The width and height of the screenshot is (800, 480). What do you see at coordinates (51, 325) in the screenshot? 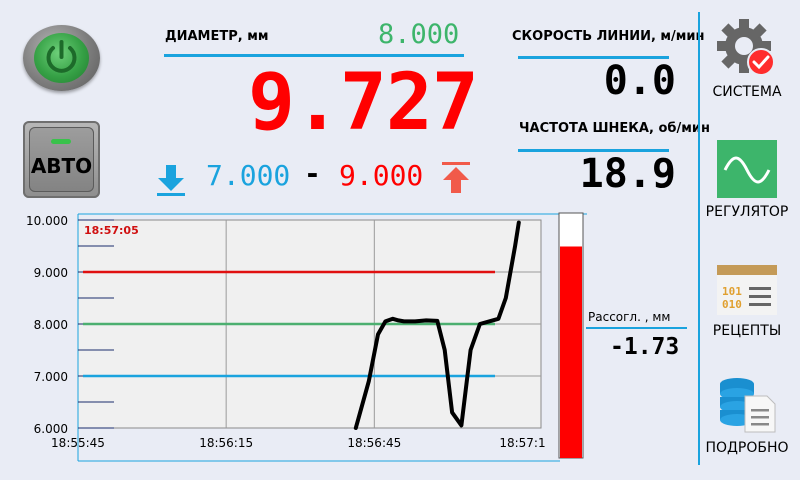
I see `y-tick-label: 8.000` at bounding box center [51, 325].